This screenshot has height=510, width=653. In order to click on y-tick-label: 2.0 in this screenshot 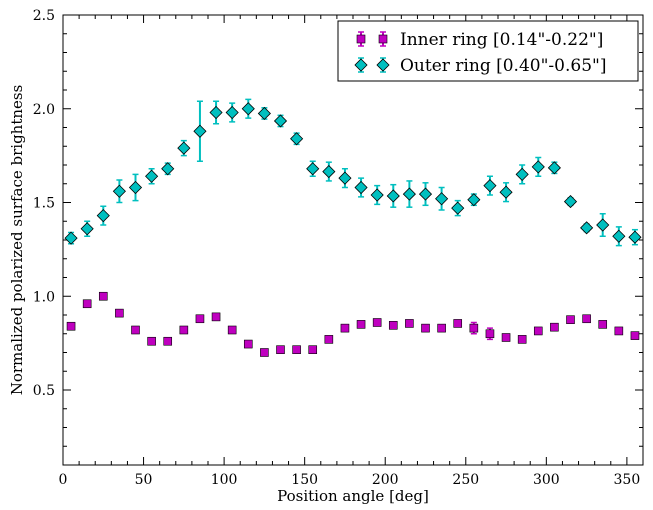, I will do `click(44, 110)`.